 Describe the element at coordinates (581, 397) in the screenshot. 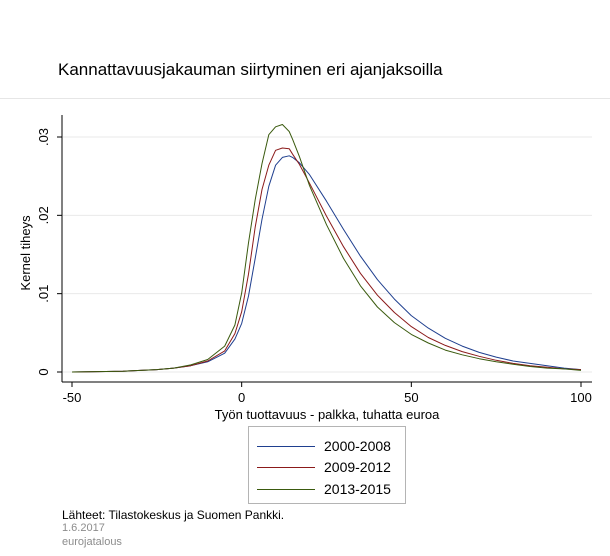

I see `x-tick-label: 100` at that location.